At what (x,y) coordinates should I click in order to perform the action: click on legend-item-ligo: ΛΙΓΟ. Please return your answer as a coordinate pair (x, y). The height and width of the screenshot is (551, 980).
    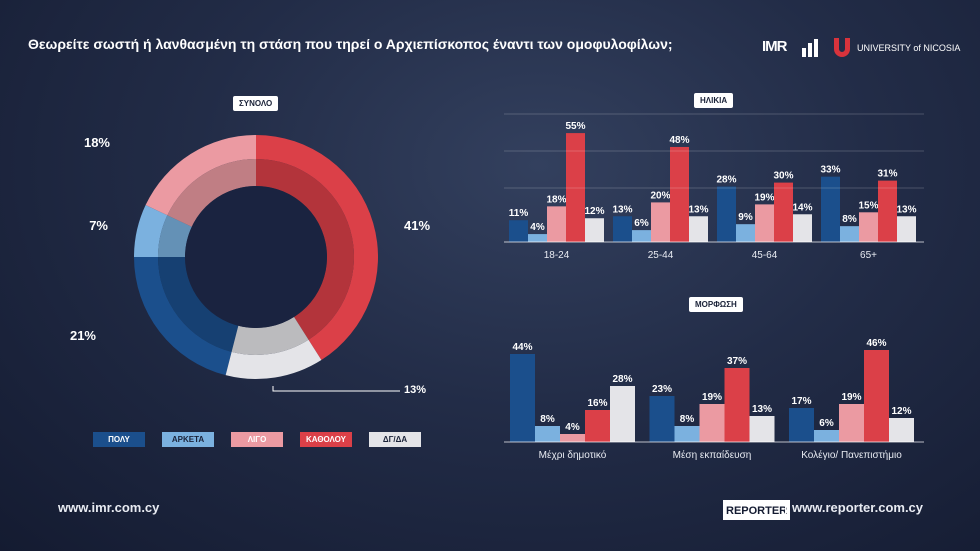
    Looking at the image, I should click on (257, 439).